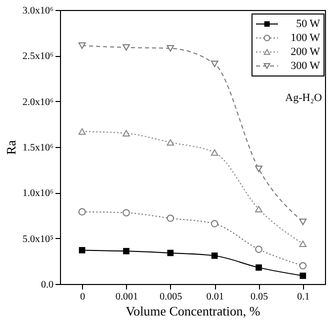 This screenshot has width=330, height=323. I want to click on y-axis-title: Ra, so click(11, 147).